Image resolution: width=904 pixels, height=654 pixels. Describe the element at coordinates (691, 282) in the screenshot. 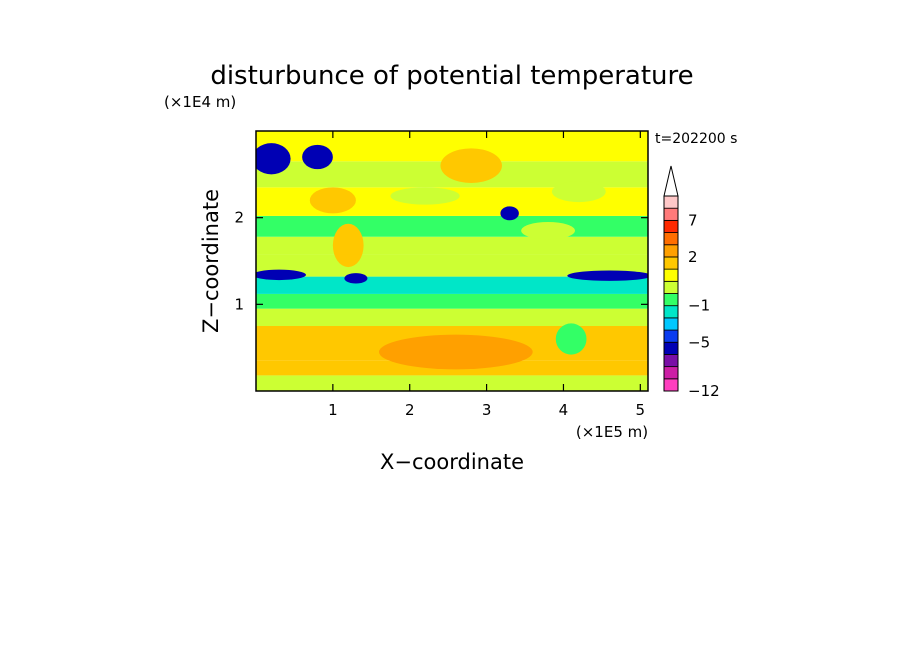

I see `colorbar: −12−5−127` at that location.